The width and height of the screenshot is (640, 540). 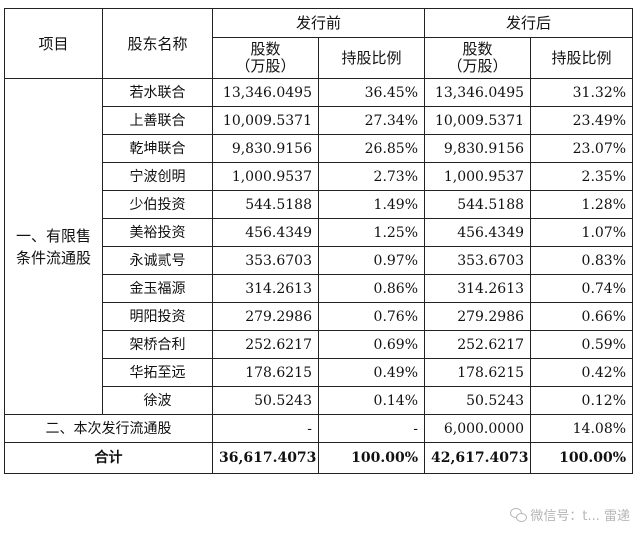 I want to click on after-shares: 10,009.5371, so click(x=478, y=120).